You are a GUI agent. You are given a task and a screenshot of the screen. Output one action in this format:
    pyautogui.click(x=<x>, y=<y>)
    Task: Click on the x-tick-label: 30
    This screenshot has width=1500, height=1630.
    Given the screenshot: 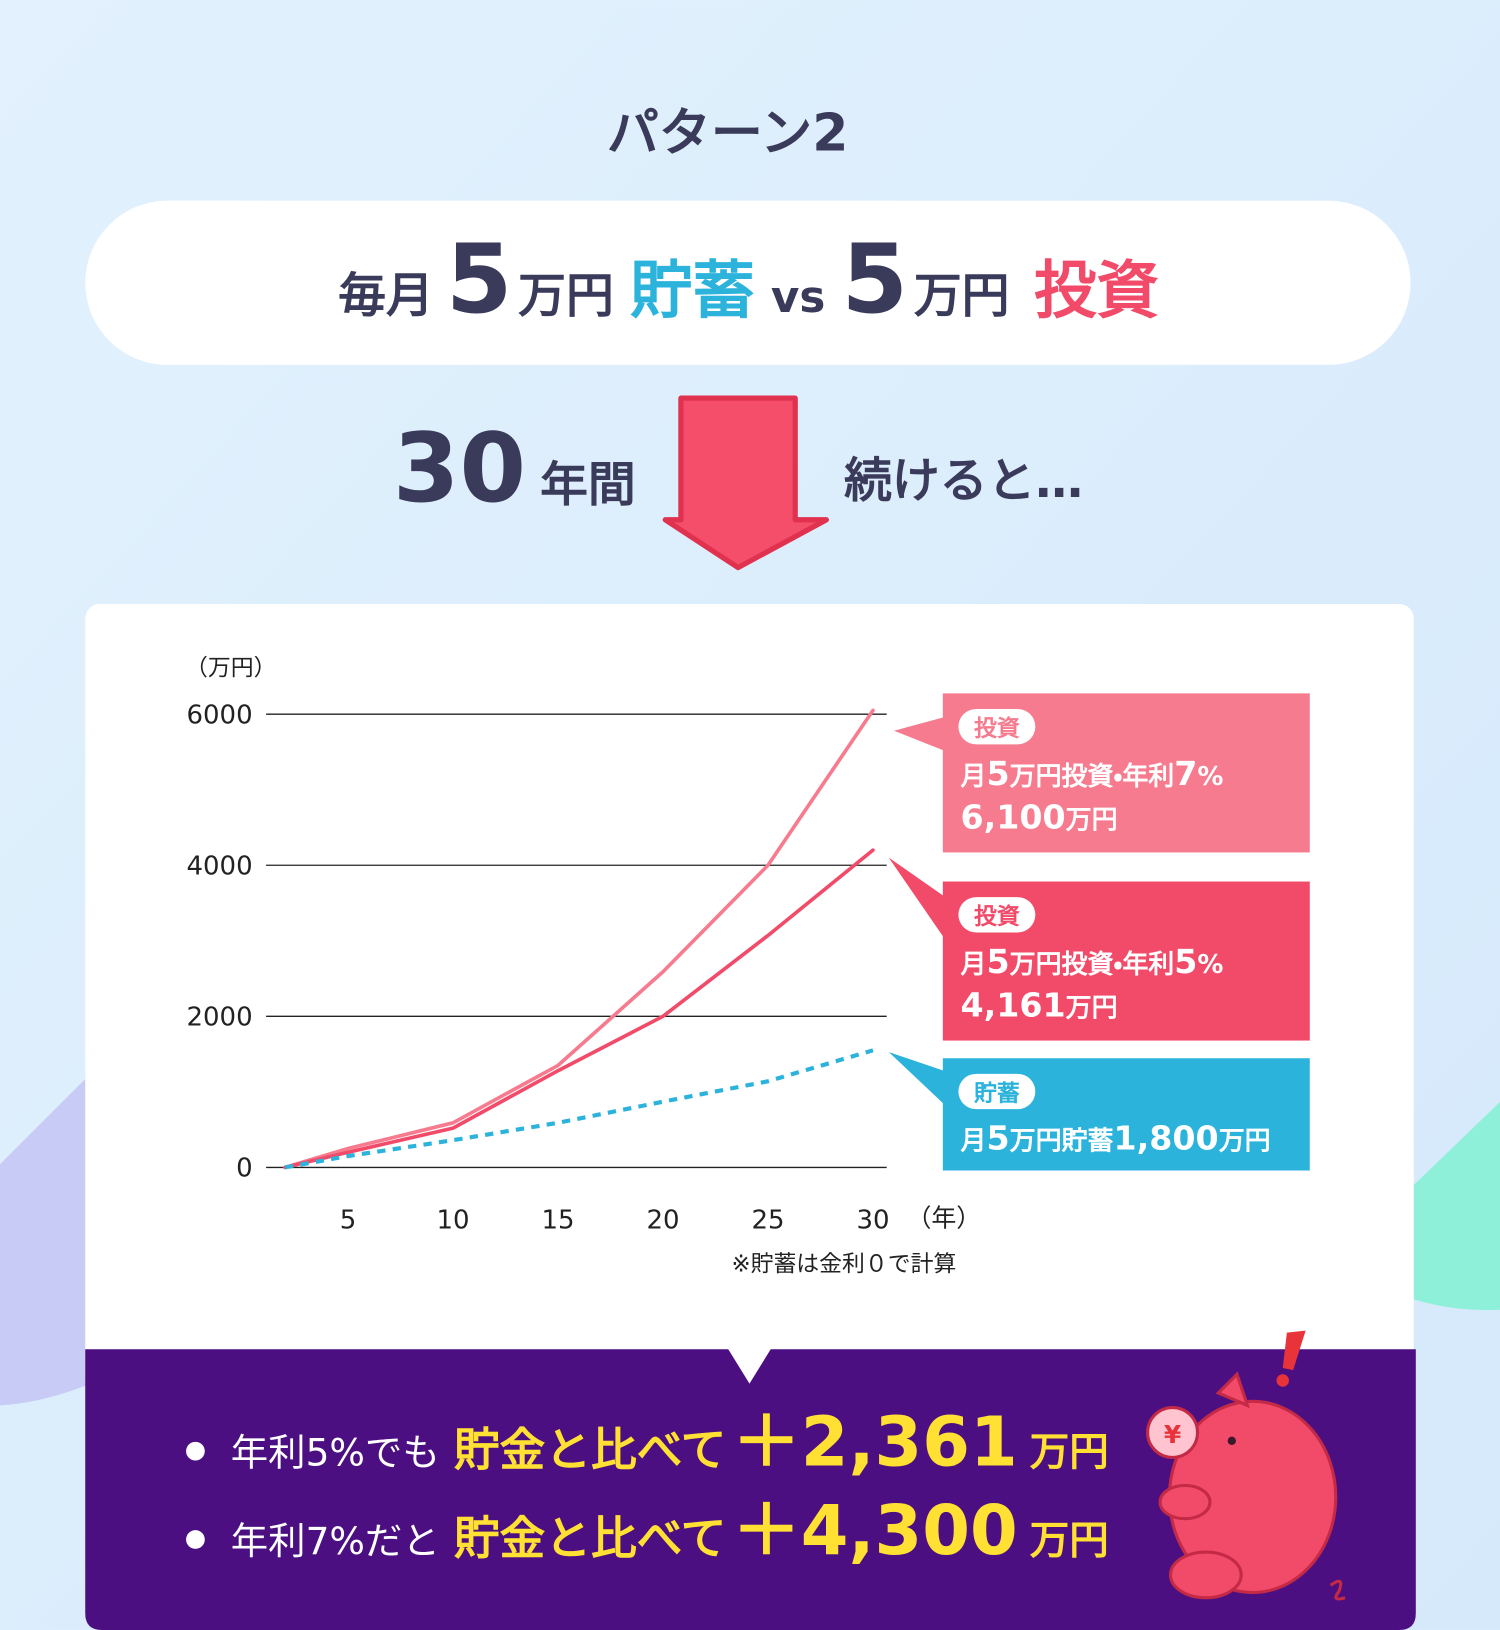 What is the action you would take?
    pyautogui.click(x=872, y=1221)
    